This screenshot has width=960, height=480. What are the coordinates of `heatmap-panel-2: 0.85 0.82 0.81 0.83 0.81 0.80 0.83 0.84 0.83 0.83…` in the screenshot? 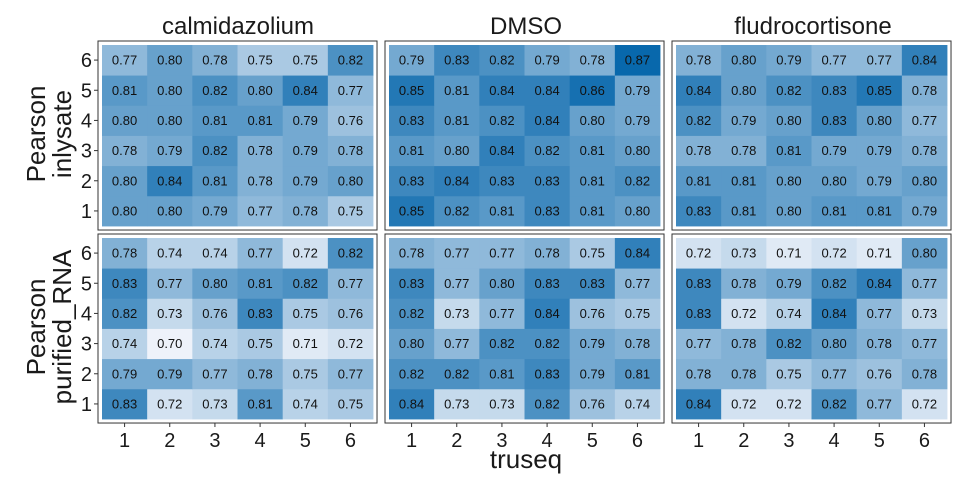 It's located at (524, 135).